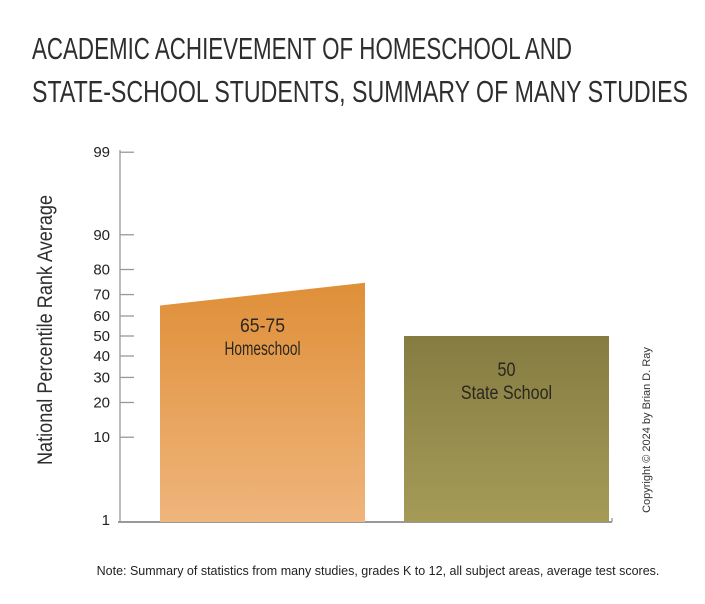 This screenshot has height=604, width=705. I want to click on y-tick-label: 60, so click(101, 316).